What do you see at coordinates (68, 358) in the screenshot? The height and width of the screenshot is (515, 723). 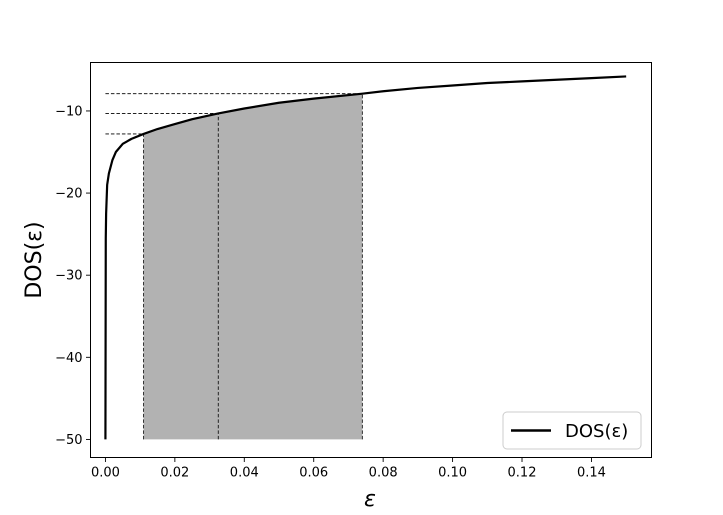 I see `y-tick-label-2: −40` at bounding box center [68, 358].